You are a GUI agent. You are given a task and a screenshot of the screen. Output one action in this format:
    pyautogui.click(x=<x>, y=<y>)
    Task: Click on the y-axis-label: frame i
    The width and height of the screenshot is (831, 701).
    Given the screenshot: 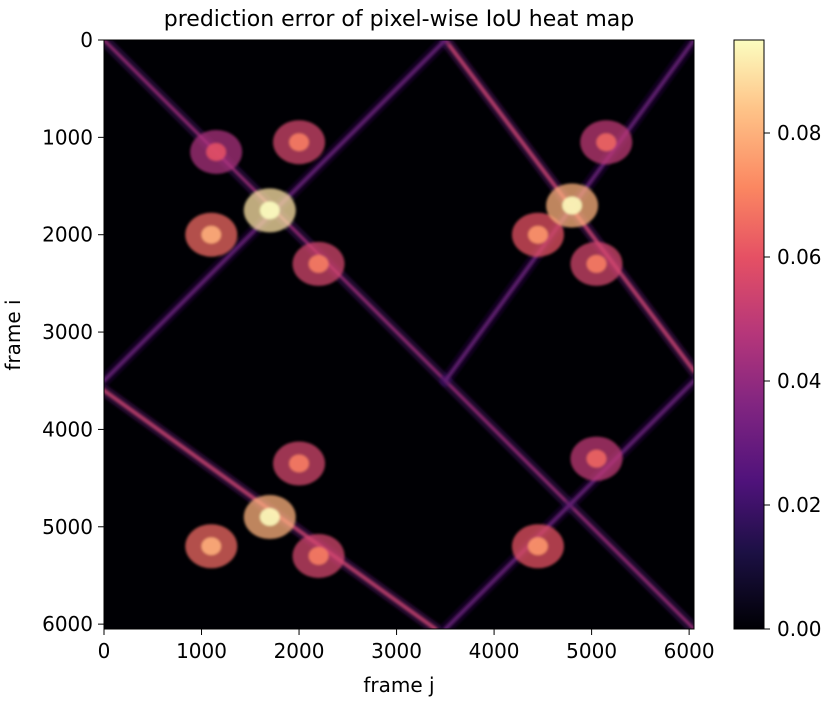 What is the action you would take?
    pyautogui.click(x=13, y=334)
    